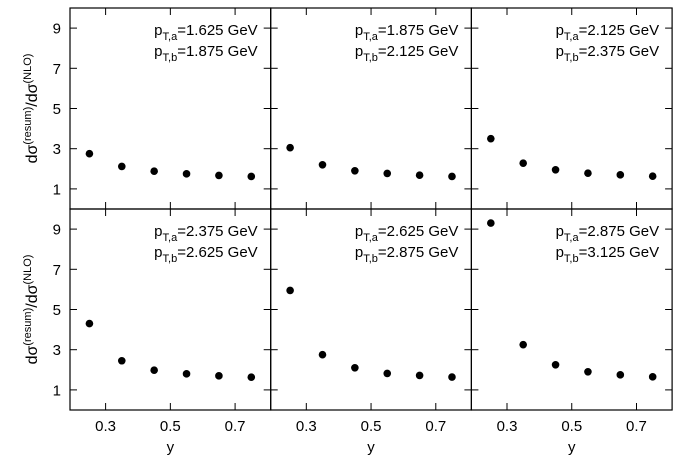  I want to click on panel-label-a: pT,a=2.875 GeV, so click(608, 233).